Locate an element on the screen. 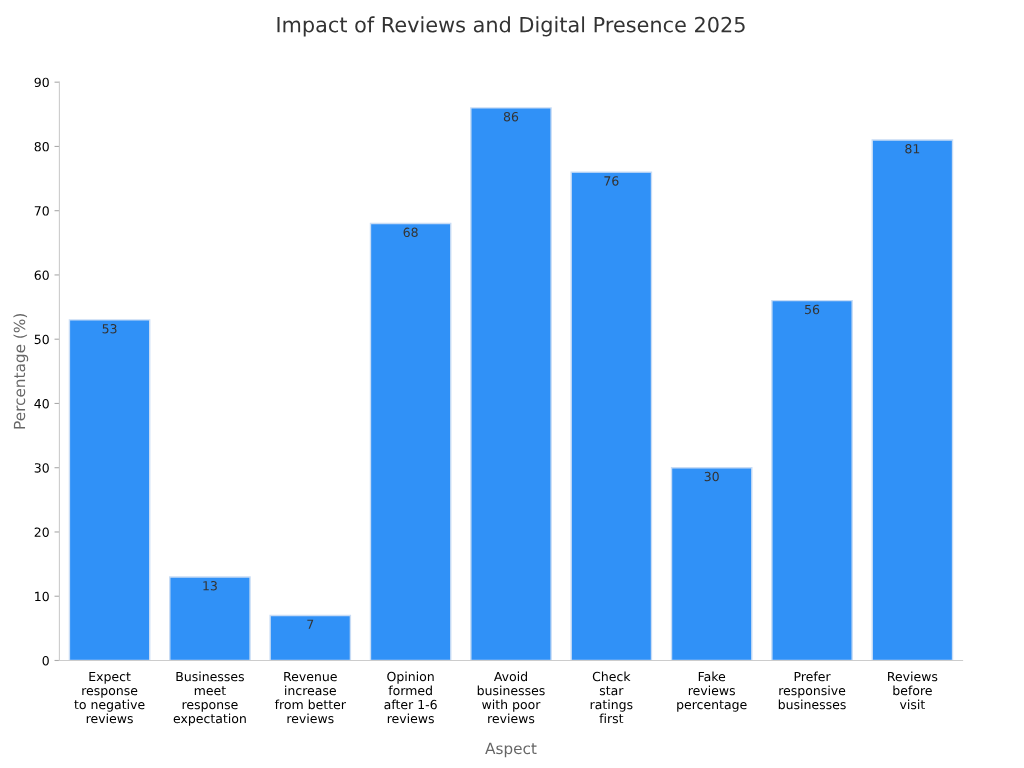 The height and width of the screenshot is (768, 1024). y-tick-label: 20 is located at coordinates (41, 532).